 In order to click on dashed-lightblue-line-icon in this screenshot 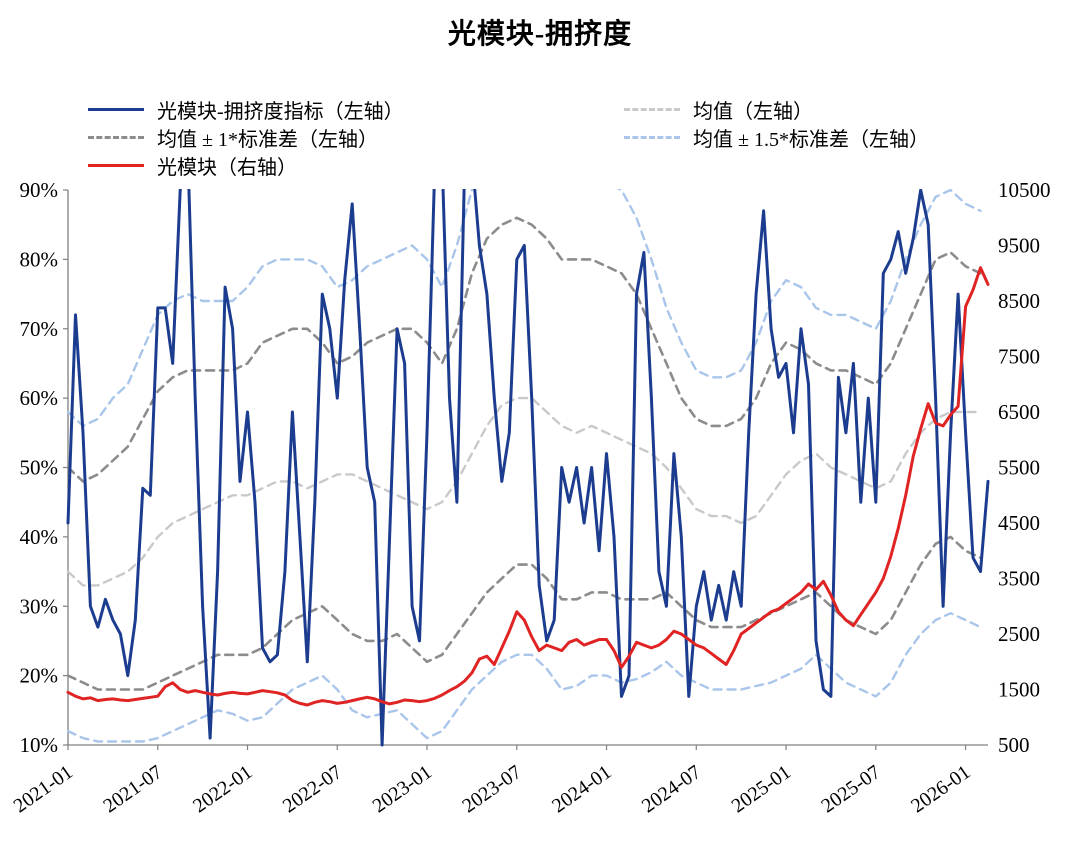, I will do `click(652, 137)`.